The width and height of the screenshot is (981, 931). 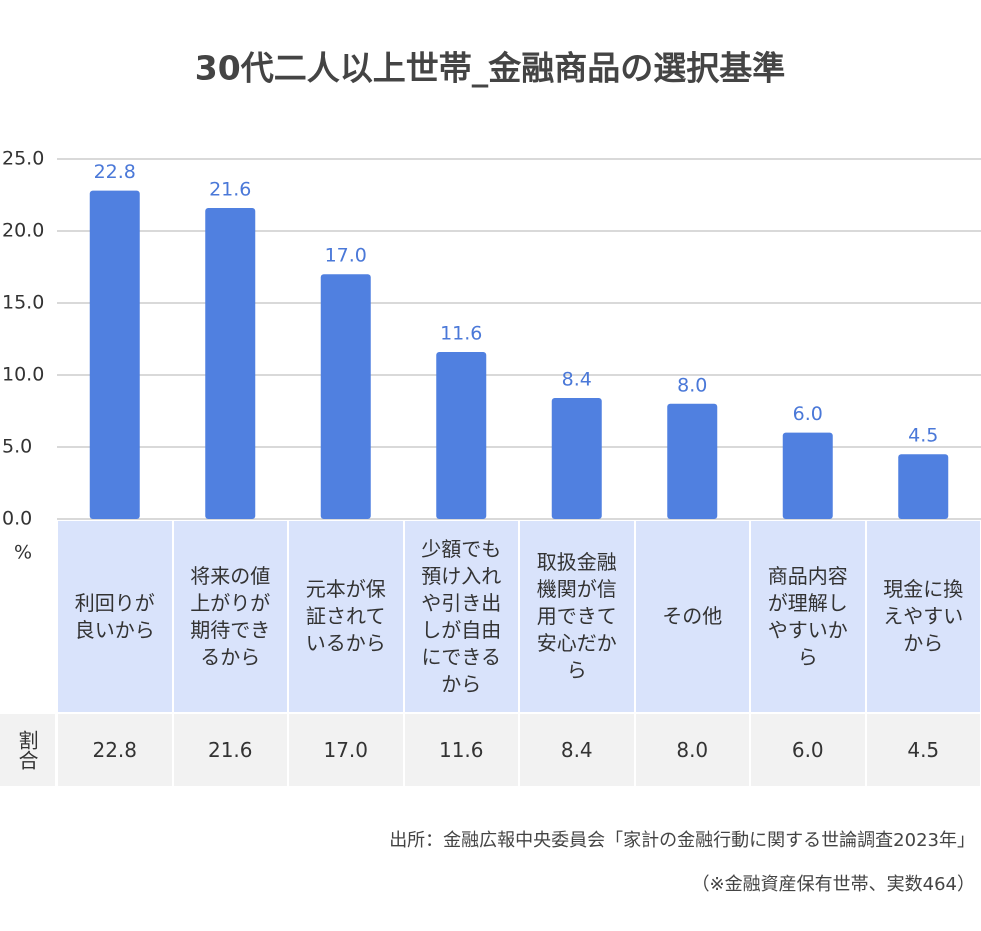 I want to click on category-cell: 元本が保証されているから, so click(x=346, y=616).